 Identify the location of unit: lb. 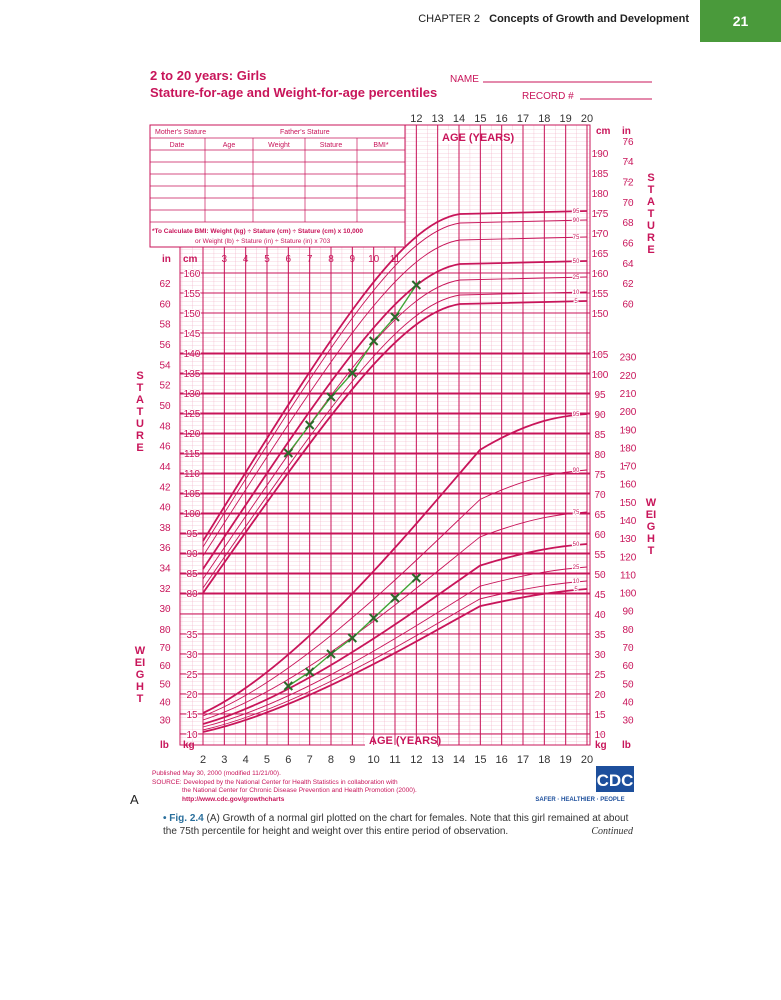
(164, 745).